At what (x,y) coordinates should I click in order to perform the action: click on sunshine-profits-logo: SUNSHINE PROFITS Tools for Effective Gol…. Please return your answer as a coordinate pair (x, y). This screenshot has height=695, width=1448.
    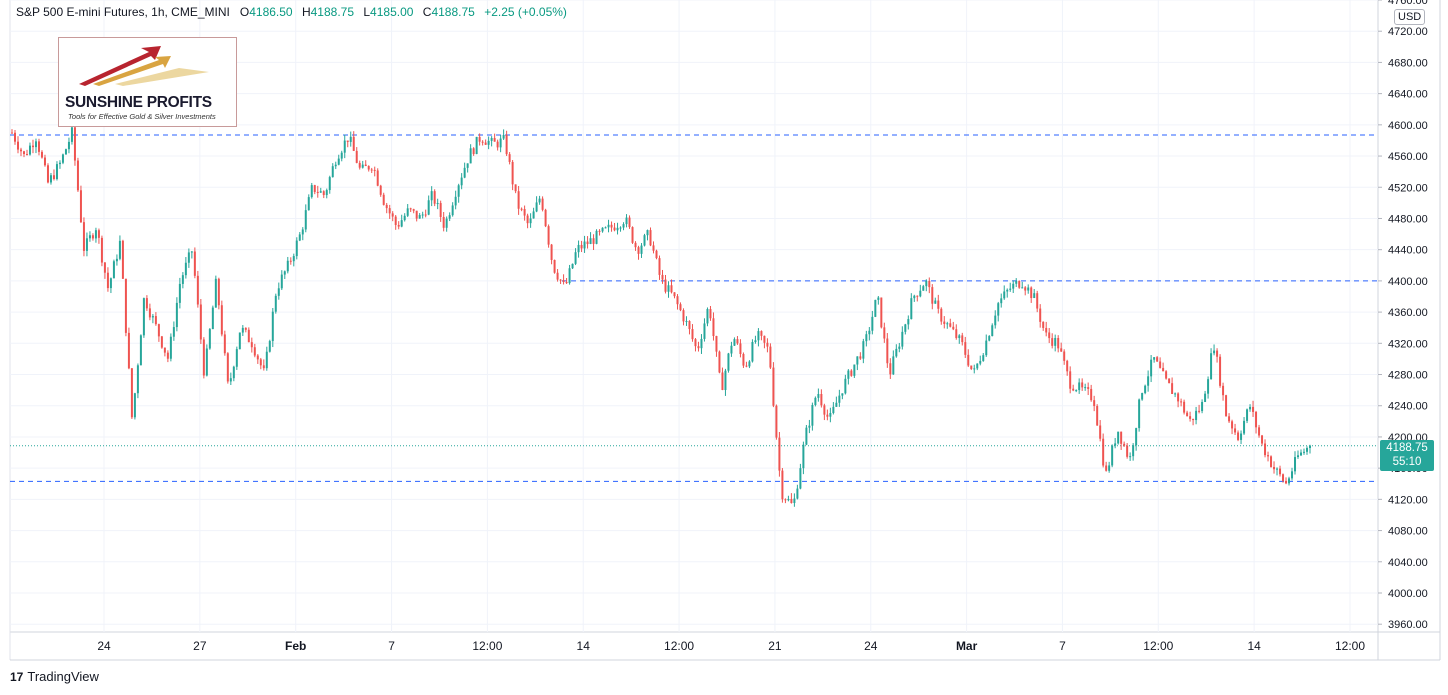
    Looking at the image, I should click on (147, 82).